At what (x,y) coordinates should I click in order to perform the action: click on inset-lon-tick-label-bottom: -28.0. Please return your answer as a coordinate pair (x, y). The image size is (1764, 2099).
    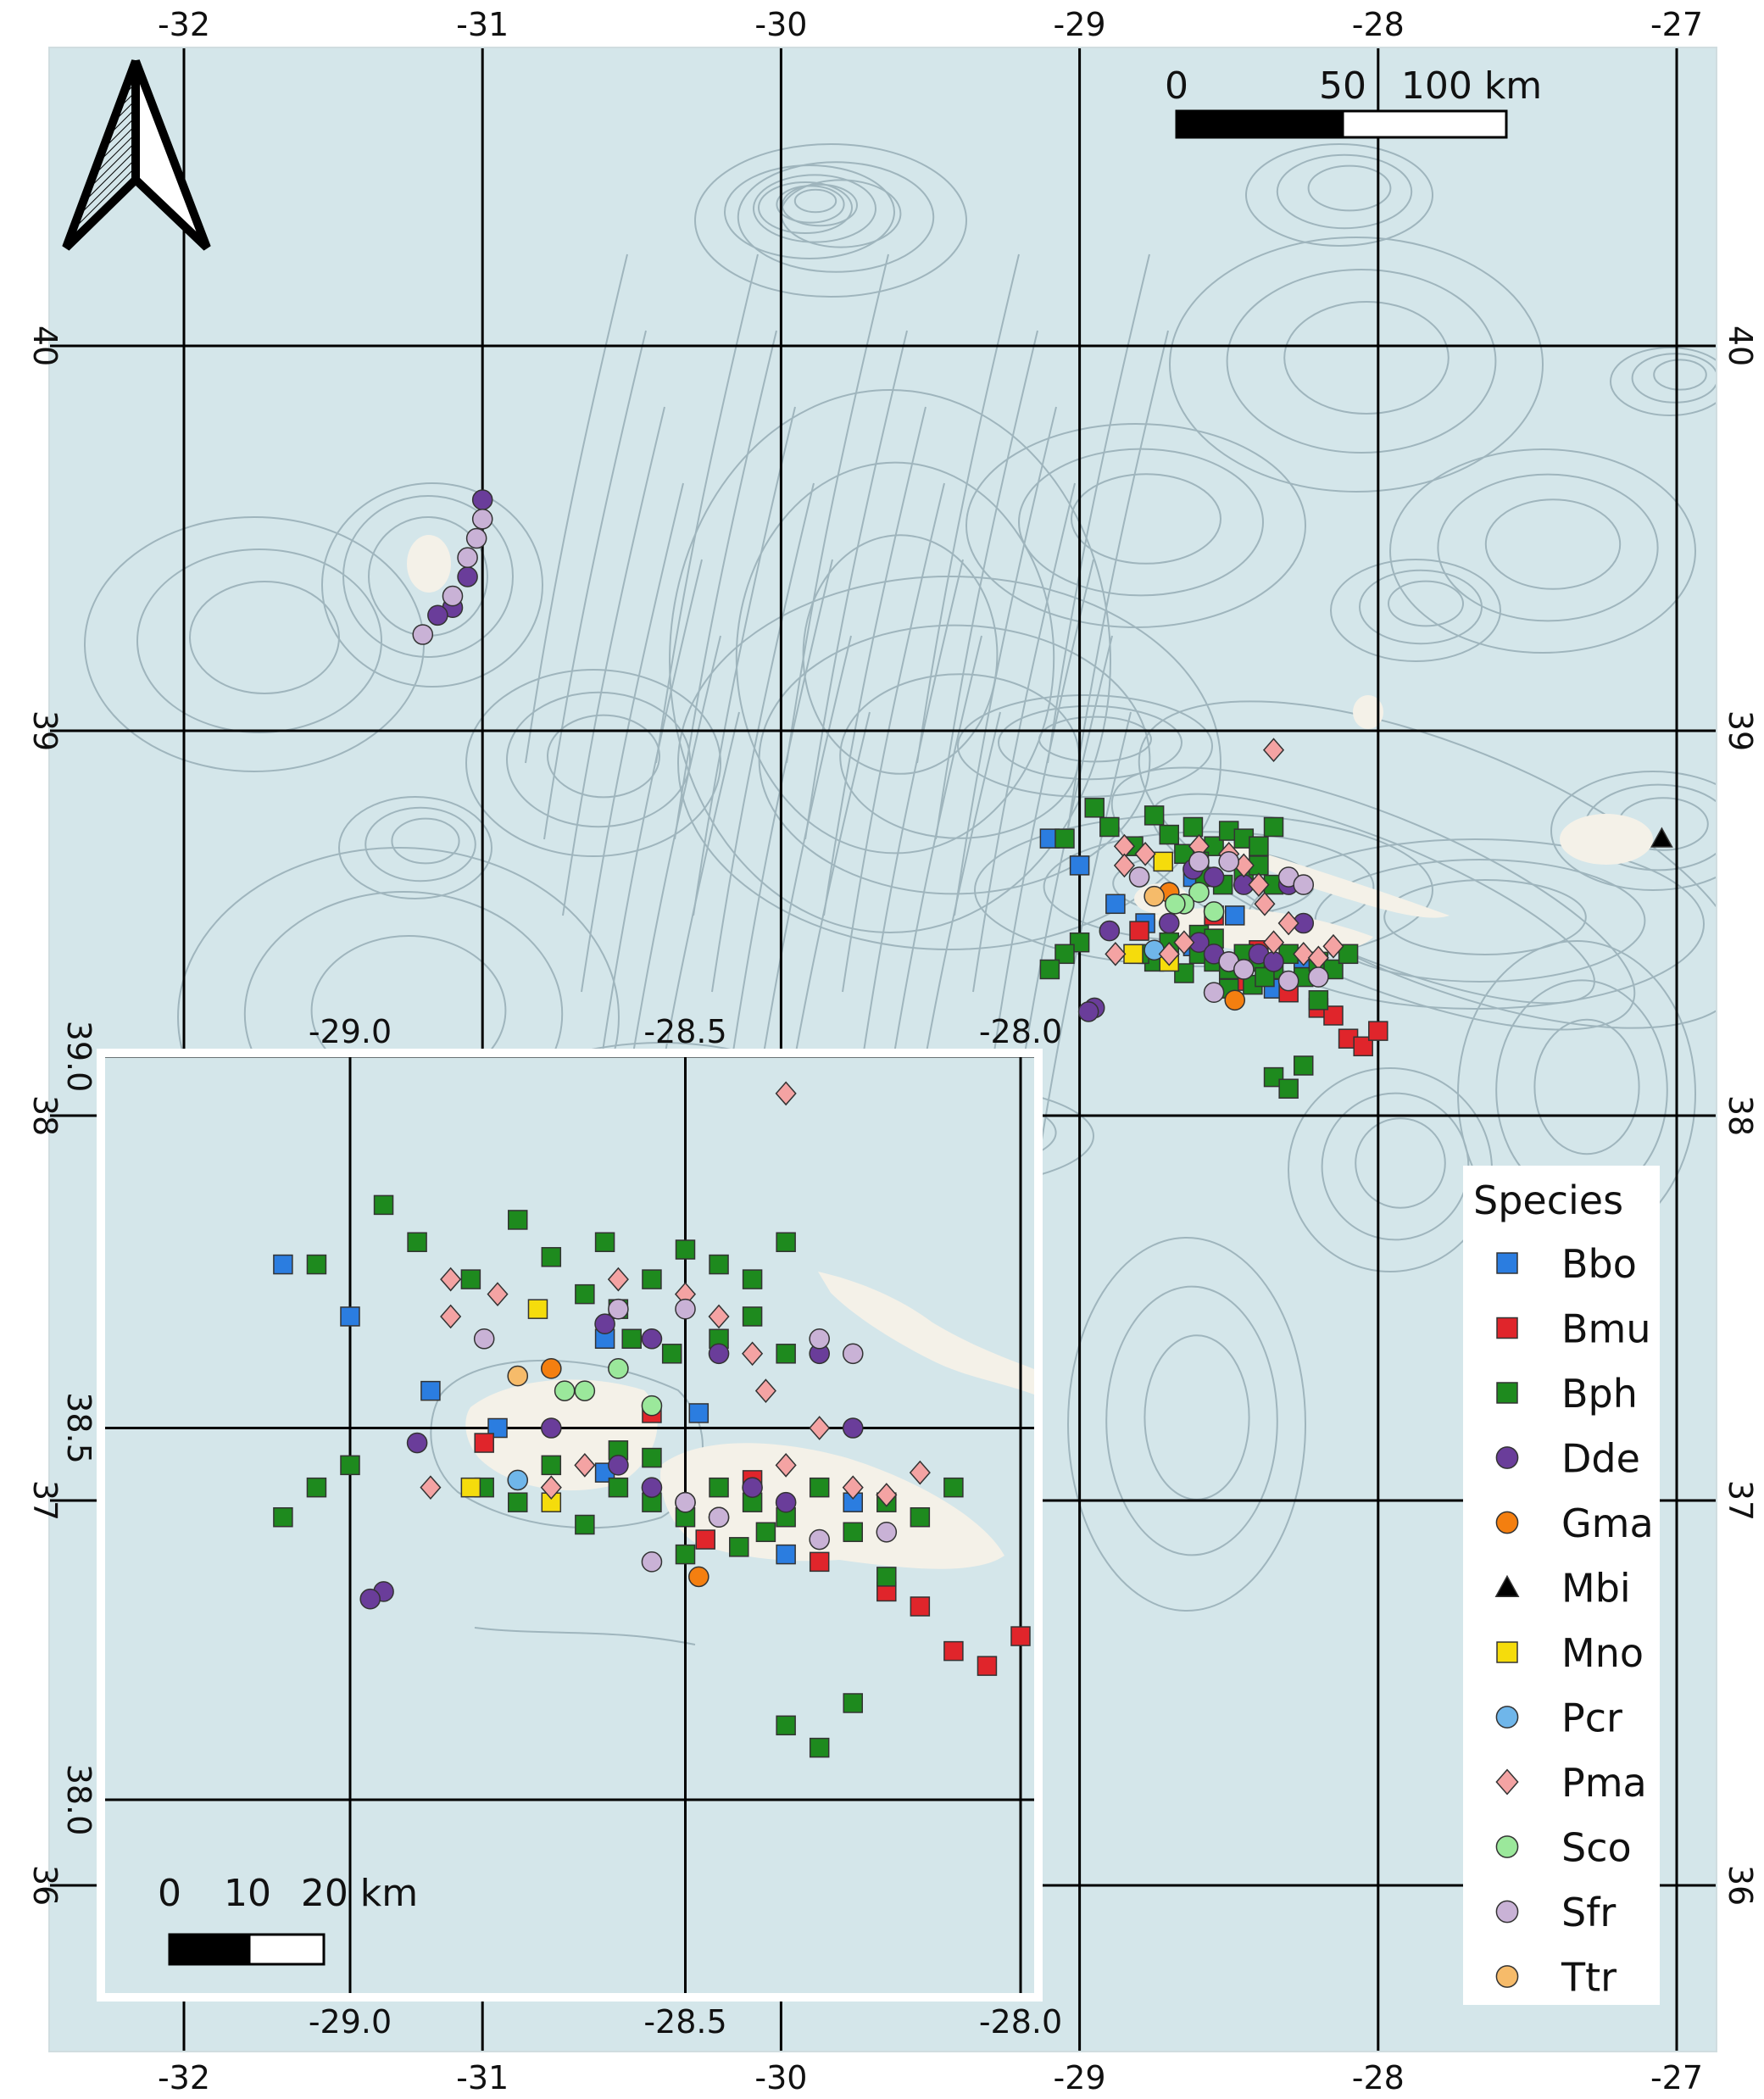
    Looking at the image, I should click on (1020, 2022).